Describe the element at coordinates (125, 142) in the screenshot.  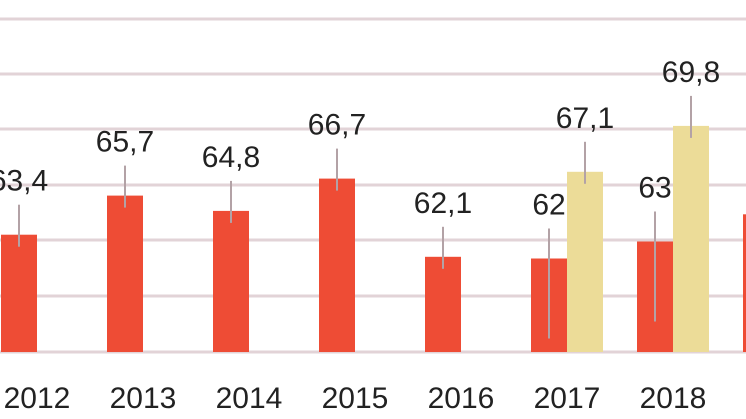
I see `data-label: 65,7` at that location.